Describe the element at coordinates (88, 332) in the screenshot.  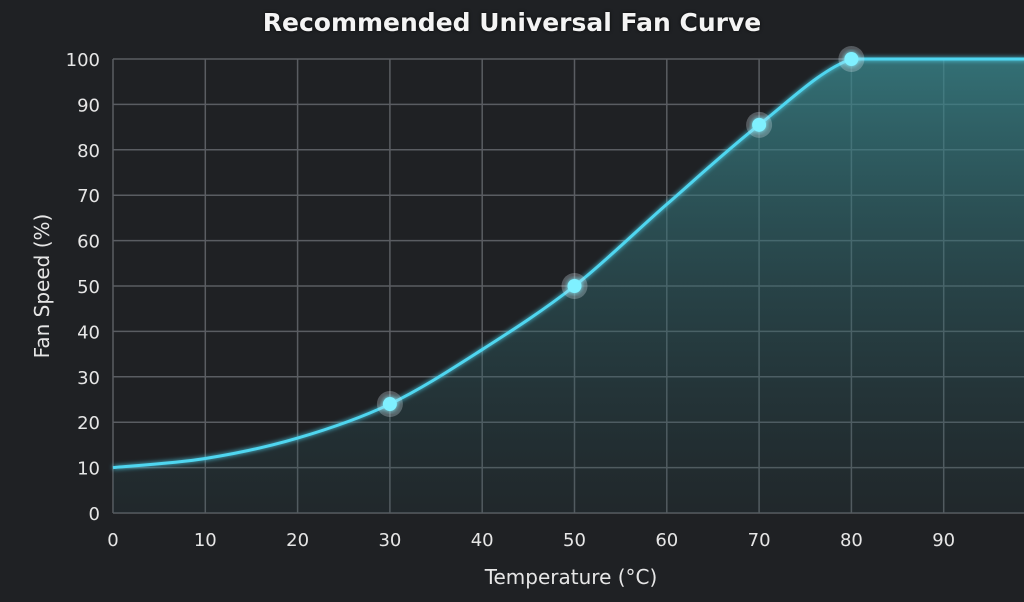
I see `y-tick-label: 40` at that location.